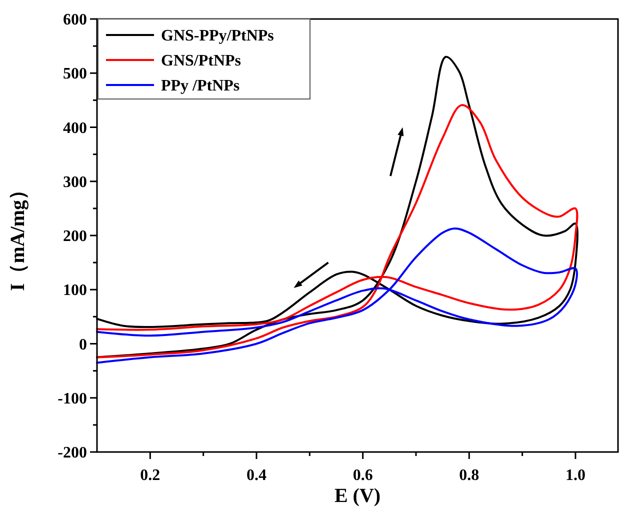  I want to click on y-axis-title: I（mA/mg）, so click(18, 236).